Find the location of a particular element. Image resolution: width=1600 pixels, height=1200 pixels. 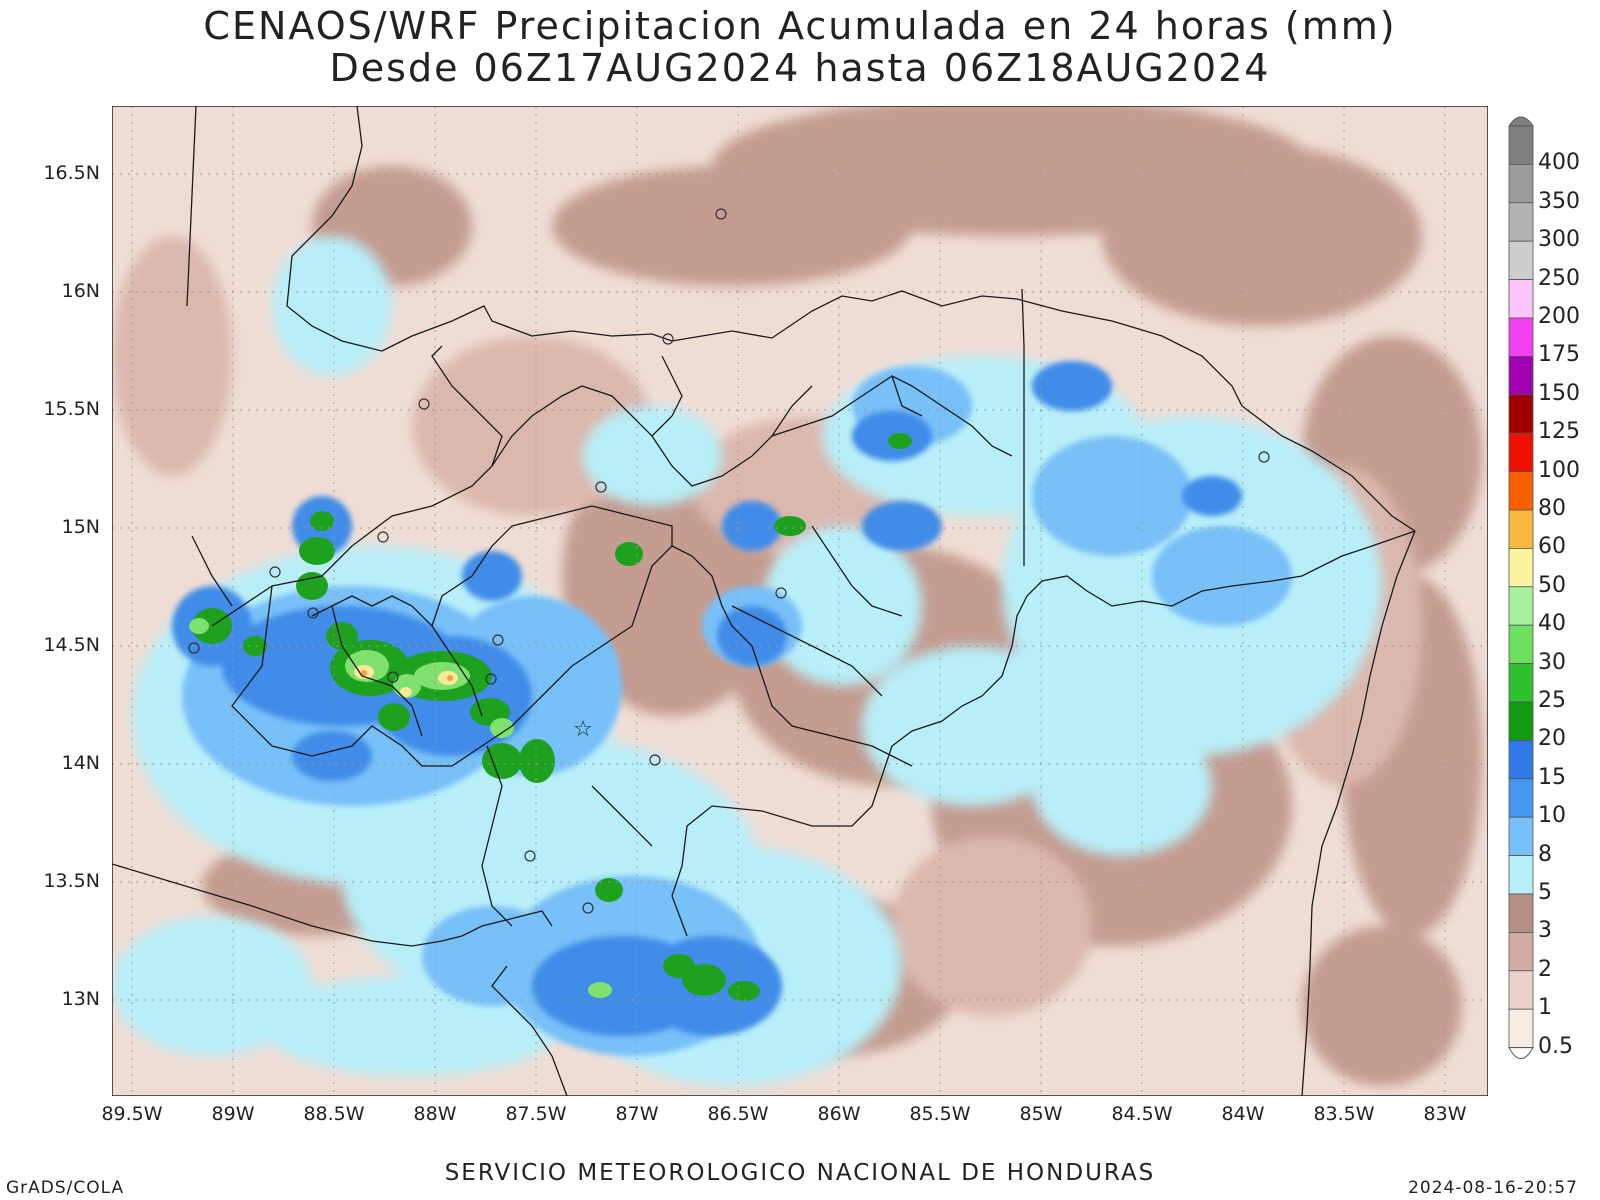

lon-label: 83.5W is located at coordinates (1344, 1114).